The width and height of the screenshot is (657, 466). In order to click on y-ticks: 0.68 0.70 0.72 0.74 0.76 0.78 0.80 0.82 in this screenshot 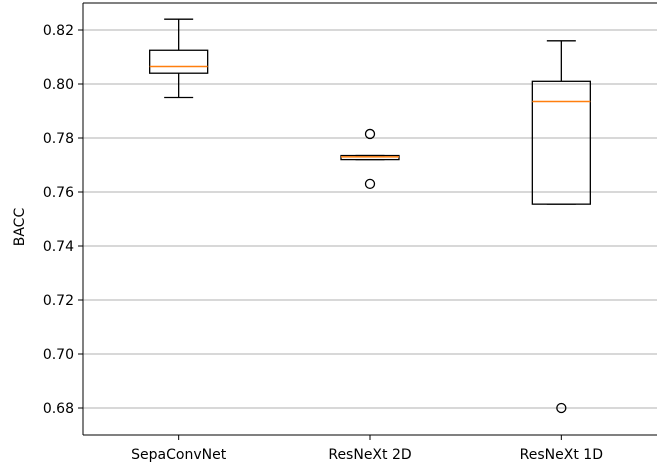, I will do `click(63, 220)`.